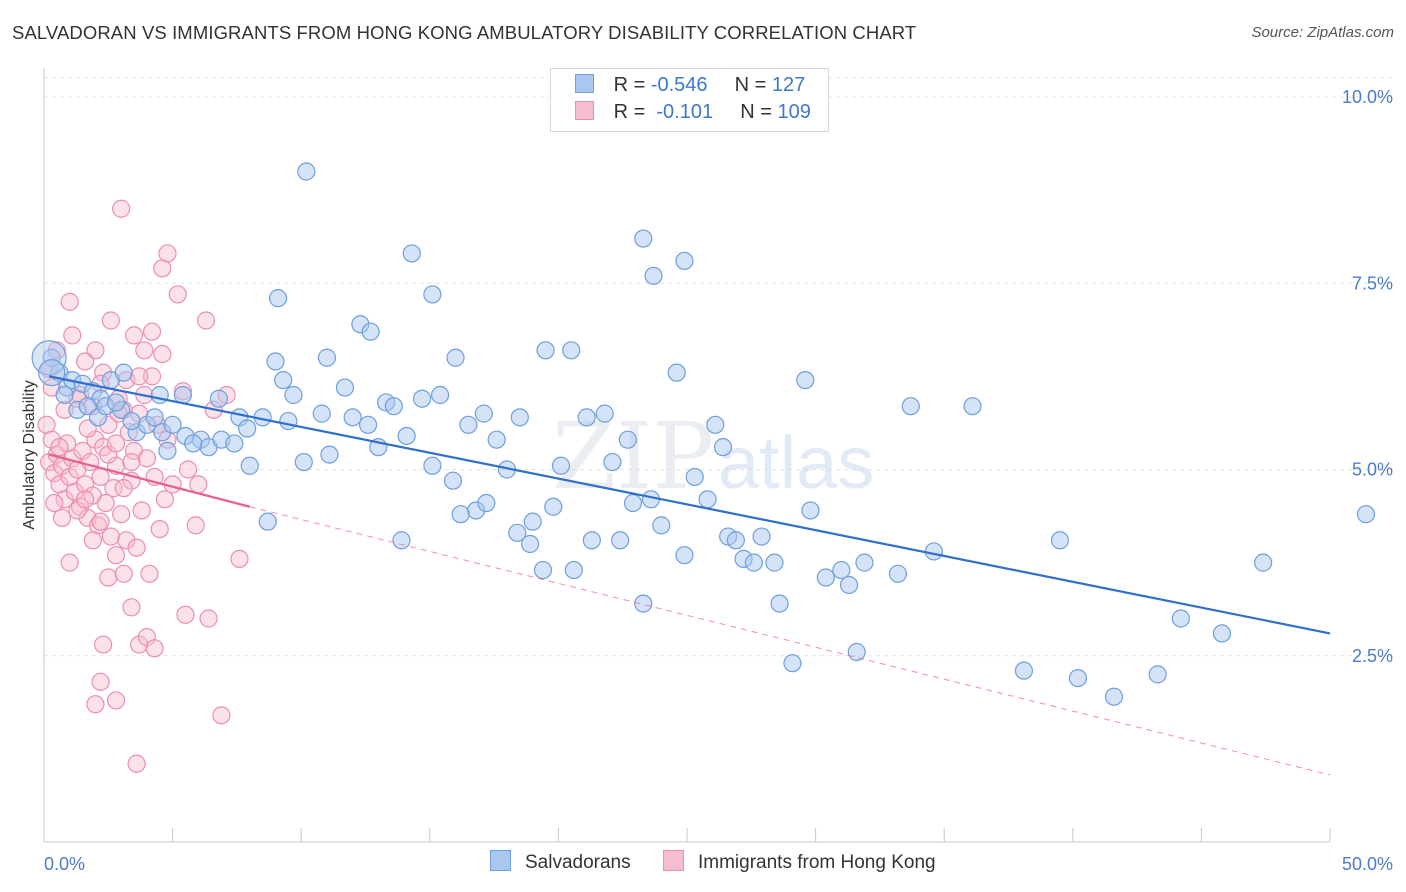 Image resolution: width=1406 pixels, height=892 pixels. I want to click on legend-n-value: 127, so click(788, 85).